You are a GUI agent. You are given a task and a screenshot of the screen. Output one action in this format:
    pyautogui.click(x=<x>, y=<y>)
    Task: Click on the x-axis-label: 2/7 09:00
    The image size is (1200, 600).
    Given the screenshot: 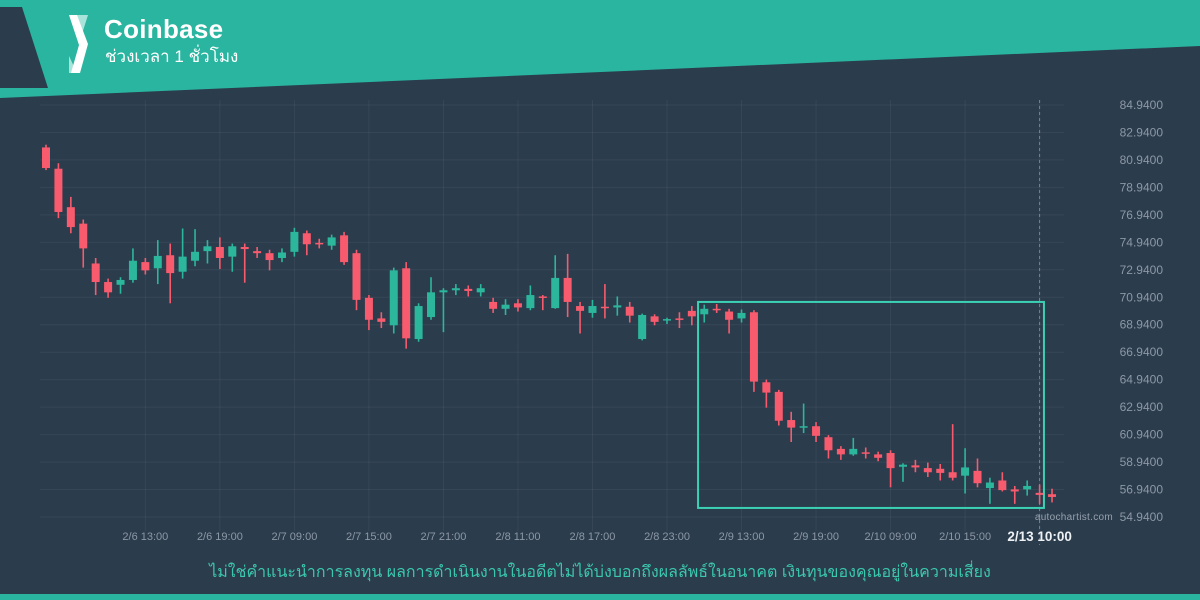 What is the action you would take?
    pyautogui.click(x=294, y=537)
    